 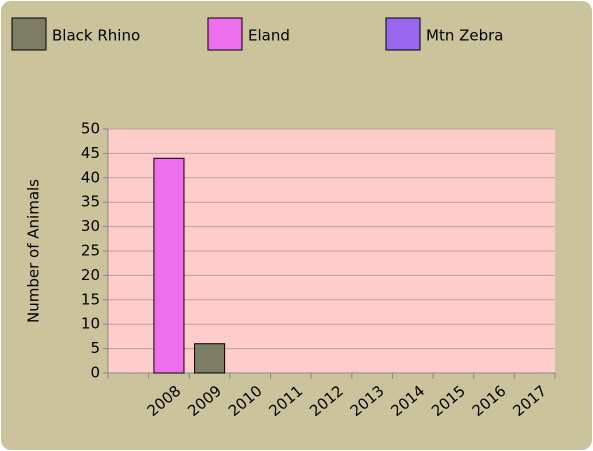 I want to click on y-tick-label: 50, so click(x=90, y=129).